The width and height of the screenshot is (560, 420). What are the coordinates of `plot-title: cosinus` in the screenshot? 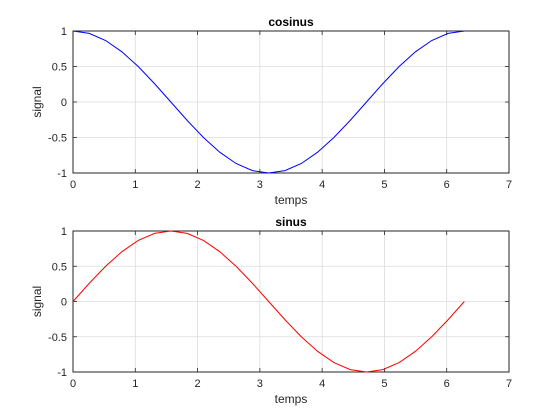 It's located at (291, 22).